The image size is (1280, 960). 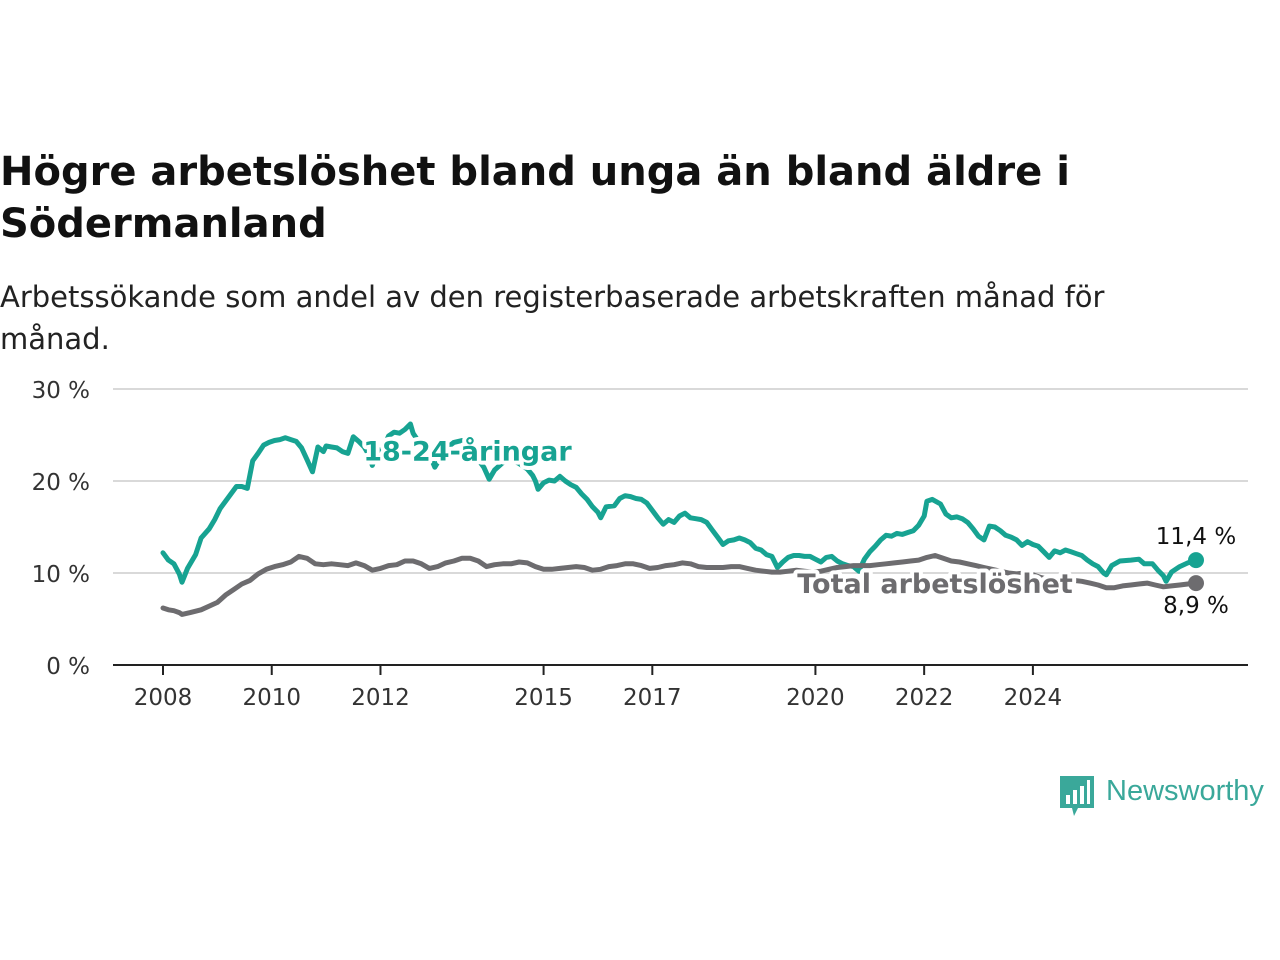 I want to click on y-tick-label: 30 %, so click(x=61, y=391).